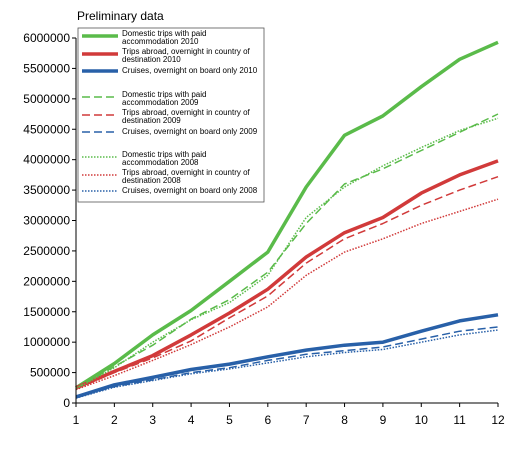  I want to click on x-tick-label: 6, so click(267, 420).